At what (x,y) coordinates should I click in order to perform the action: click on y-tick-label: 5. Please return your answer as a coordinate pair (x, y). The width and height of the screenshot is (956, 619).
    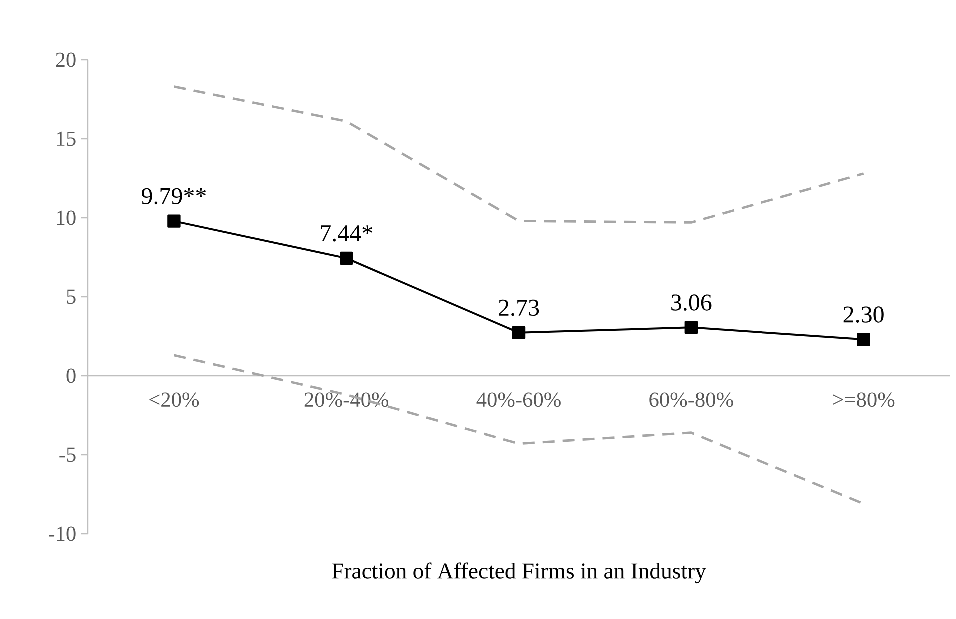
    Looking at the image, I should click on (71, 297).